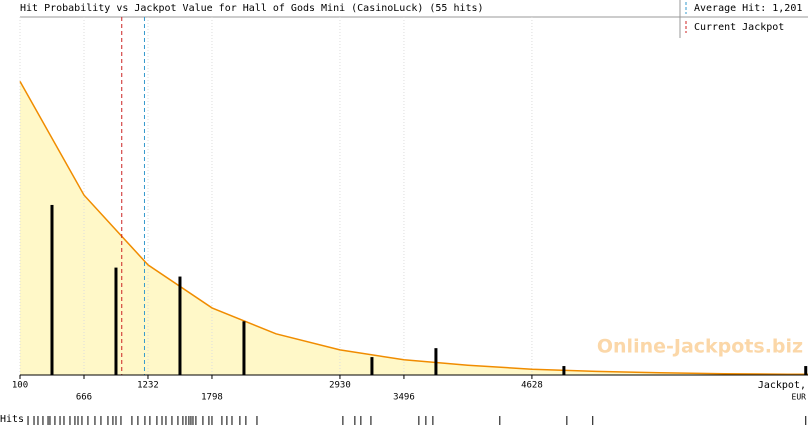 Image resolution: width=810 pixels, height=425 pixels. What do you see at coordinates (748, 8) in the screenshot?
I see `legend-label: Average Hit: 1,201` at bounding box center [748, 8].